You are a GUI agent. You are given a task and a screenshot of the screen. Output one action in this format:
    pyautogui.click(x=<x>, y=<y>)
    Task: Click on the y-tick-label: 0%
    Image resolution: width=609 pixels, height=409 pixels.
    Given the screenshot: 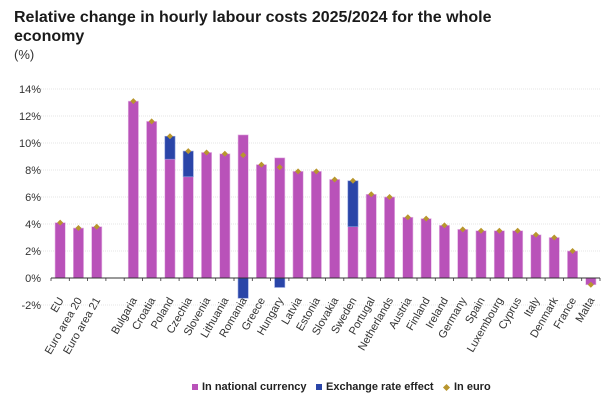 What is the action you would take?
    pyautogui.click(x=33, y=279)
    